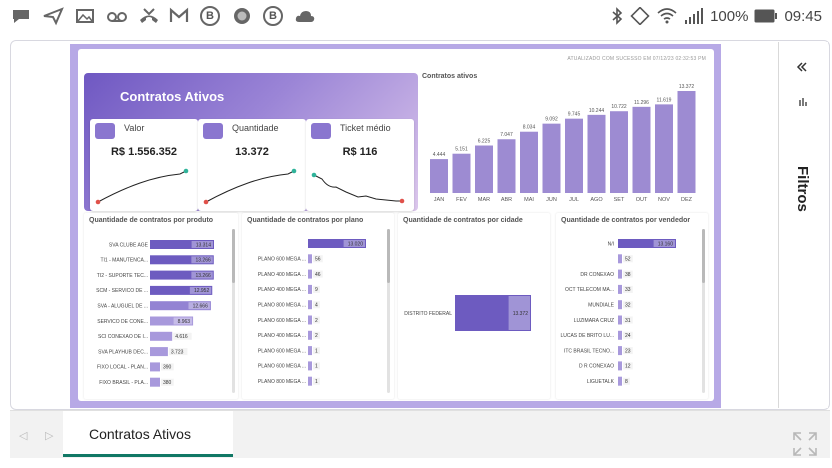 The width and height of the screenshot is (832, 468). I want to click on signal-icon, so click(694, 16).